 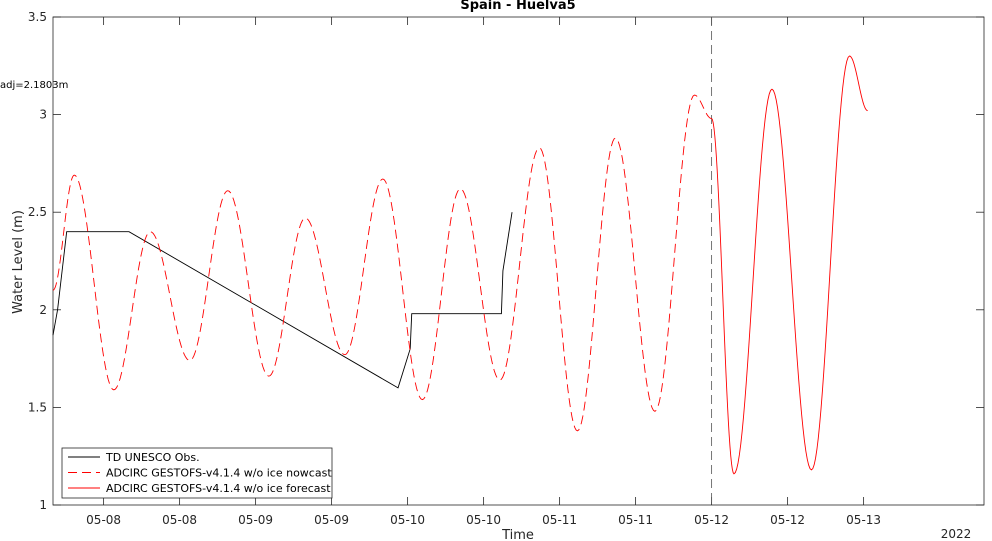 What do you see at coordinates (152, 457) in the screenshot?
I see `legend-entry: TD UNESCO Obs.` at bounding box center [152, 457].